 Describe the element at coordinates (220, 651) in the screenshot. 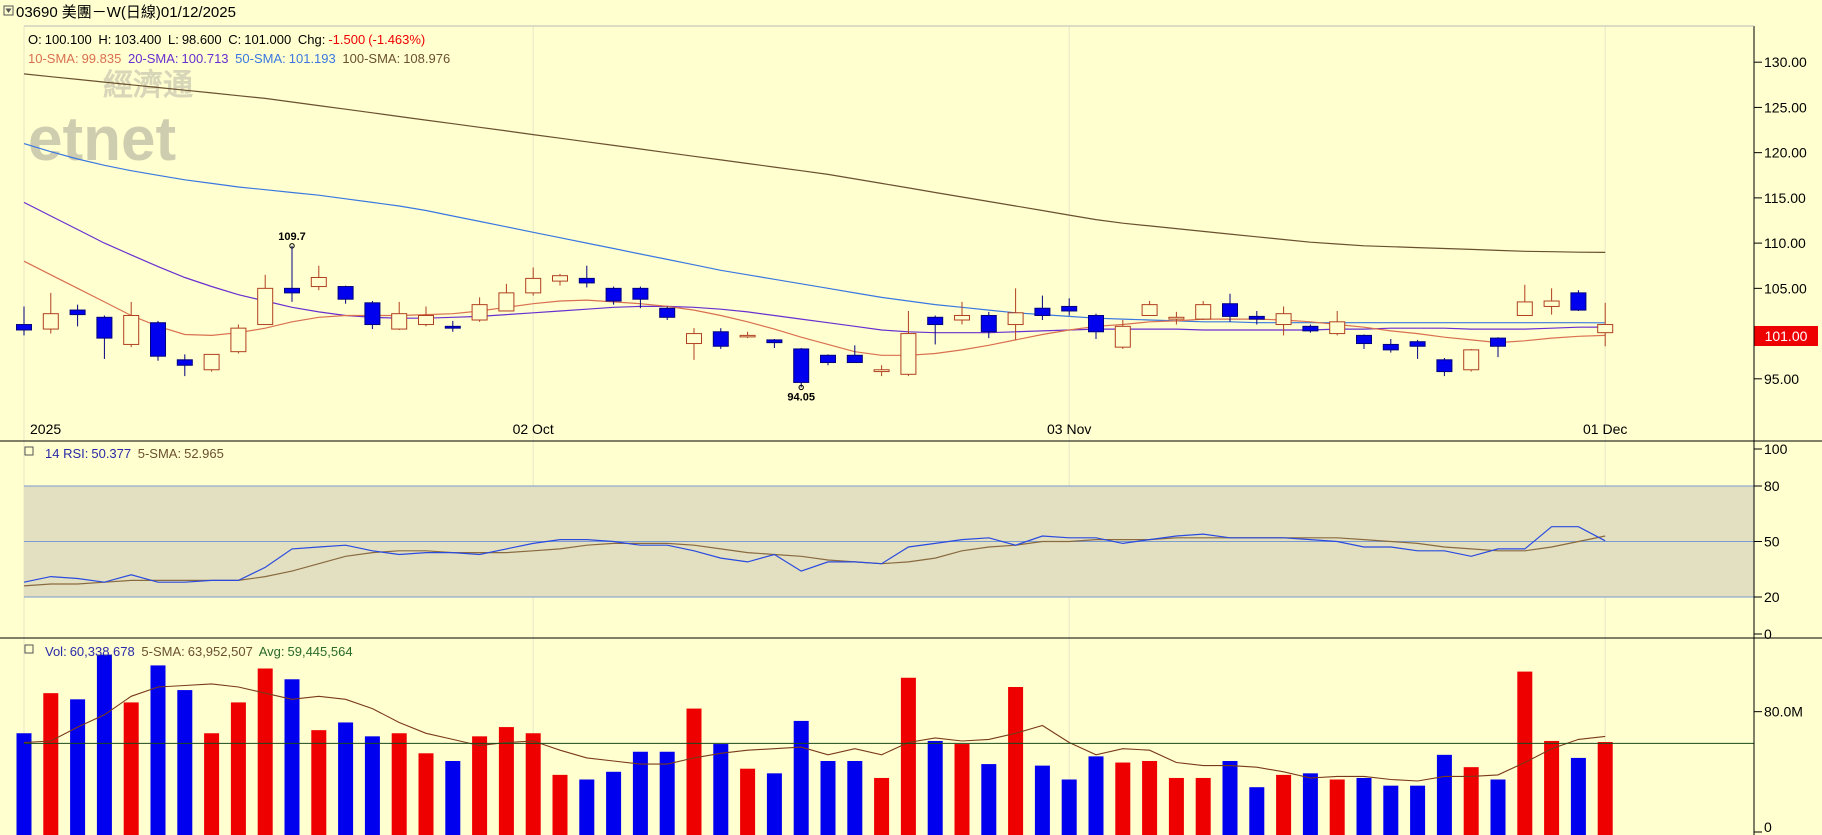

I see `volume-sma-value: 63,952,507` at that location.